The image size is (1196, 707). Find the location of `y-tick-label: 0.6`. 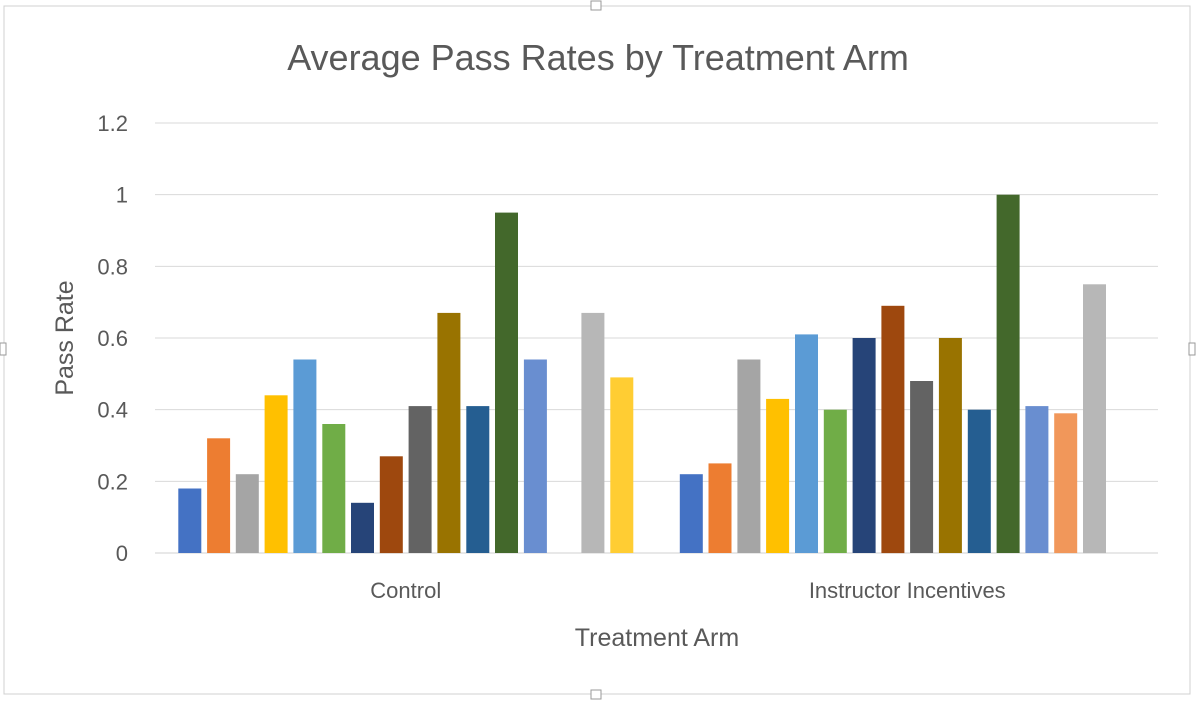

y-tick-label: 0.6 is located at coordinates (112, 338).